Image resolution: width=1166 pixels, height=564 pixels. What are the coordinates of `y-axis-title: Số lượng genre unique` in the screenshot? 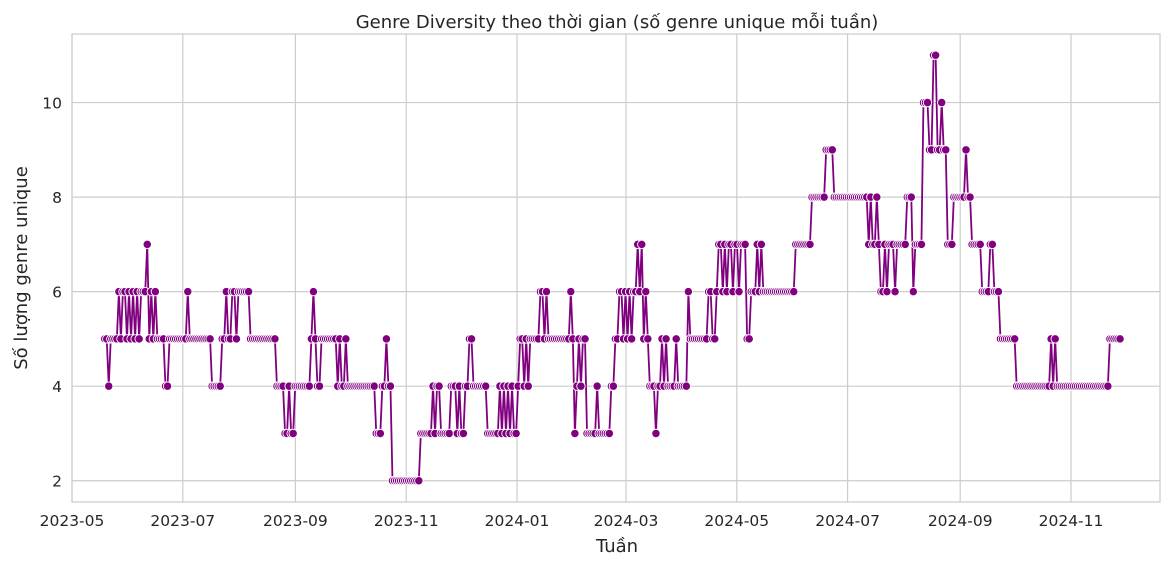 It's located at (21, 268).